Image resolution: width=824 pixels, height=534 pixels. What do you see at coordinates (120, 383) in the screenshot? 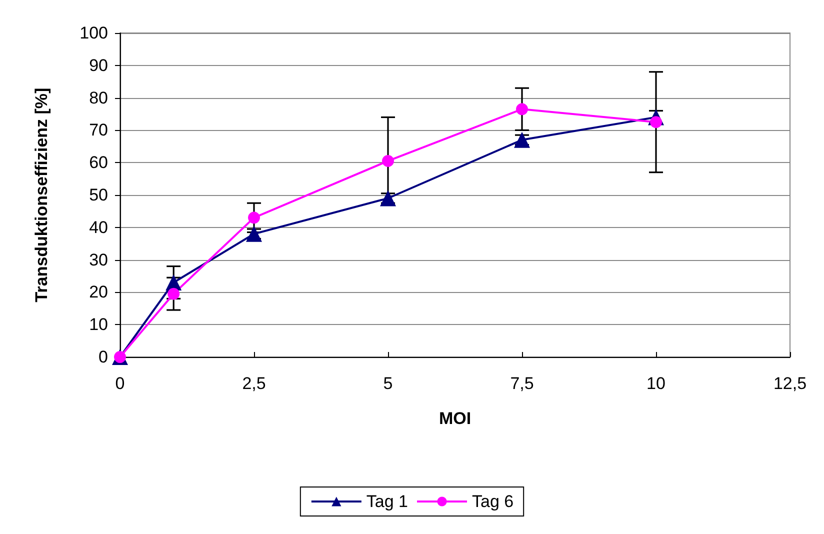
I see `x-tick-label: 0` at bounding box center [120, 383].